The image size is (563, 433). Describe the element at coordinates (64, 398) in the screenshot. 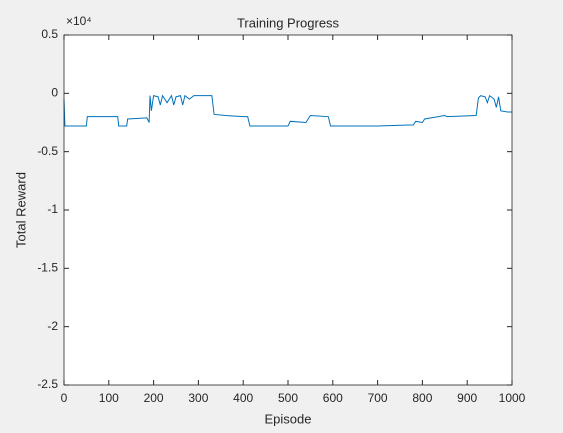

I see `x-tick-label: 0` at that location.